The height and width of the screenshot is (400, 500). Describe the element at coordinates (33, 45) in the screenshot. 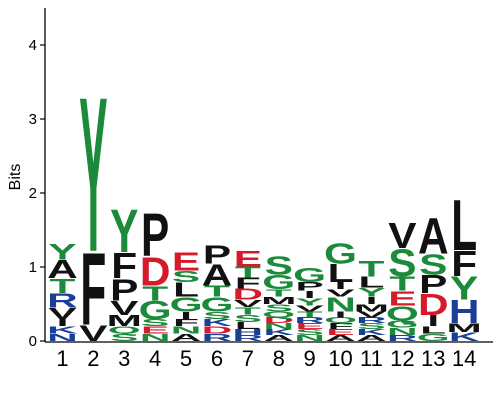

I see `y-tick-label: 4` at that location.